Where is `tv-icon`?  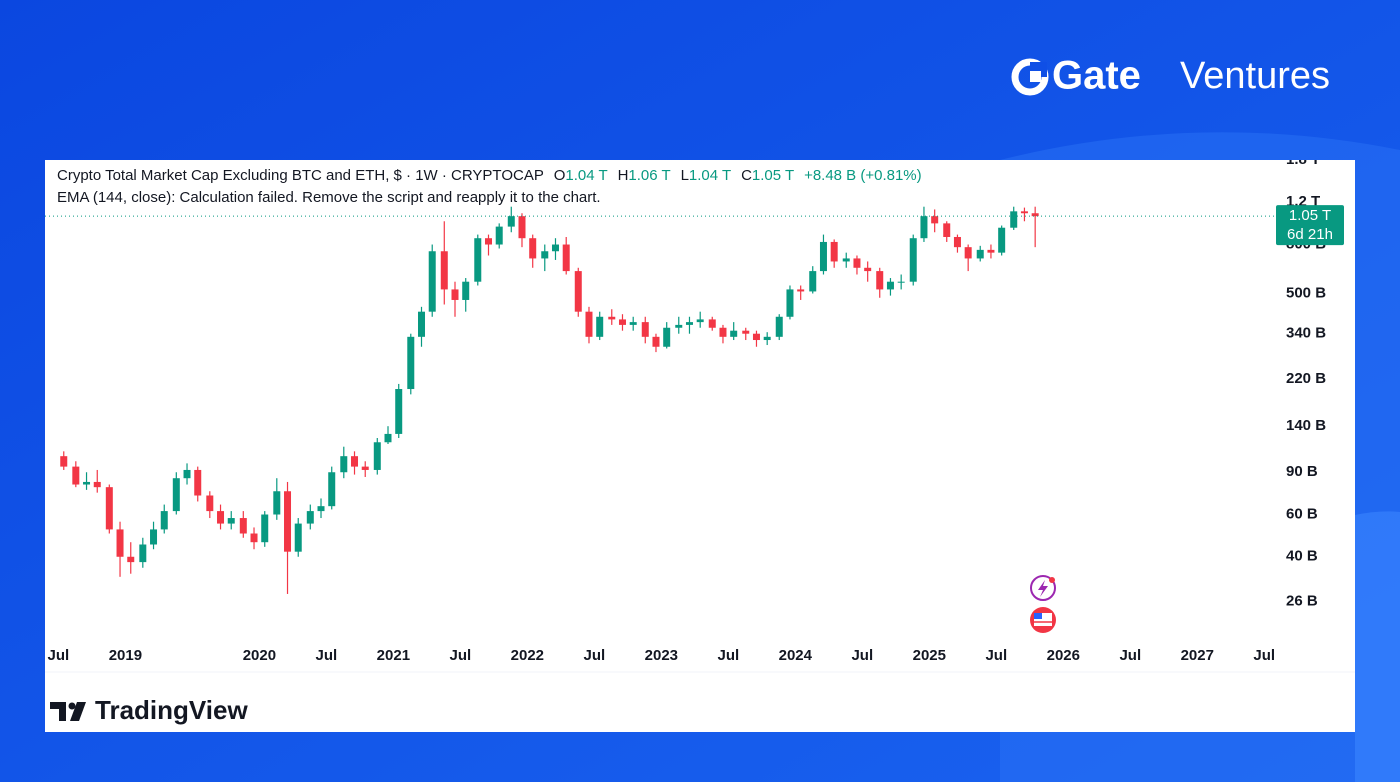
tv-icon is located at coordinates (78, 711).